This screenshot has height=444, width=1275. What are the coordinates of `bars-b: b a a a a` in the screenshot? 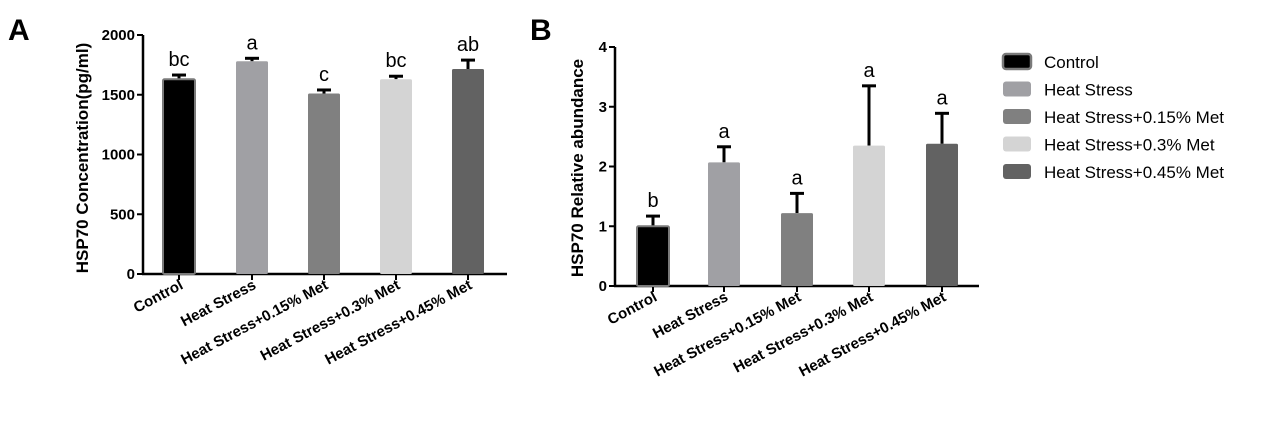 It's located at (797, 173).